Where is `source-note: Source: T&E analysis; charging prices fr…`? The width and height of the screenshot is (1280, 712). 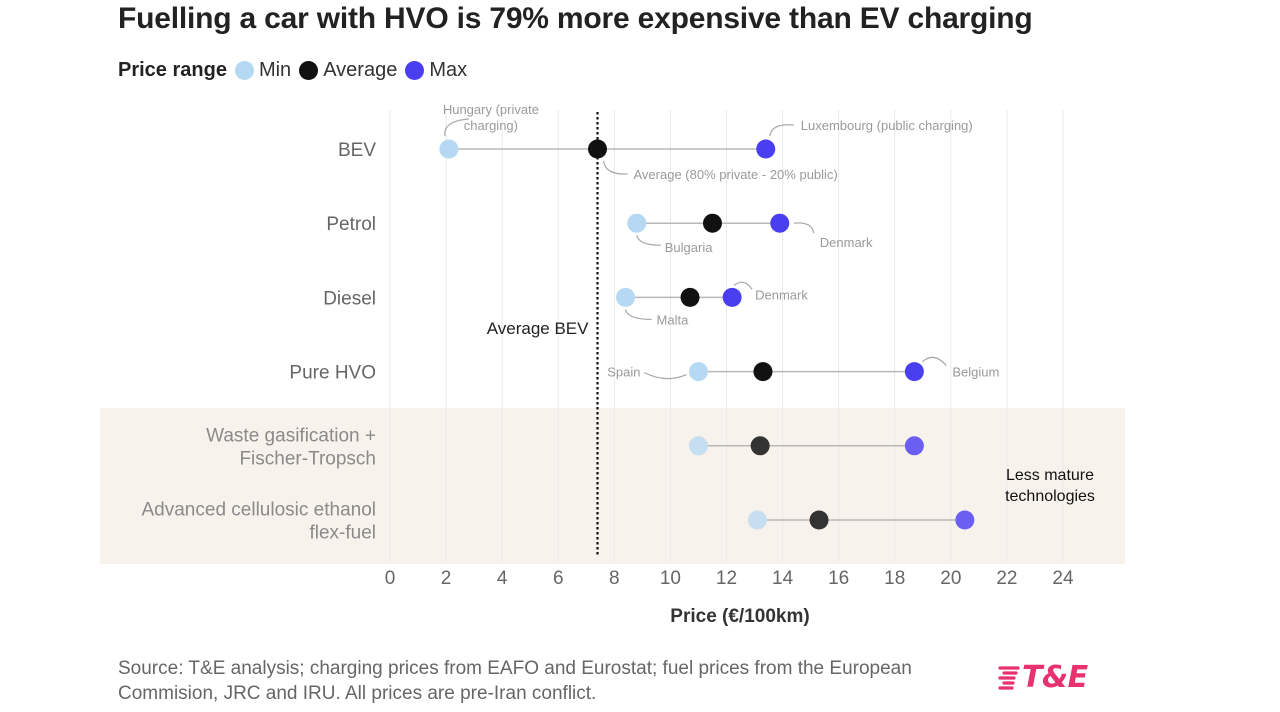 source-note: Source: T&E analysis; charging prices fr… is located at coordinates (515, 681).